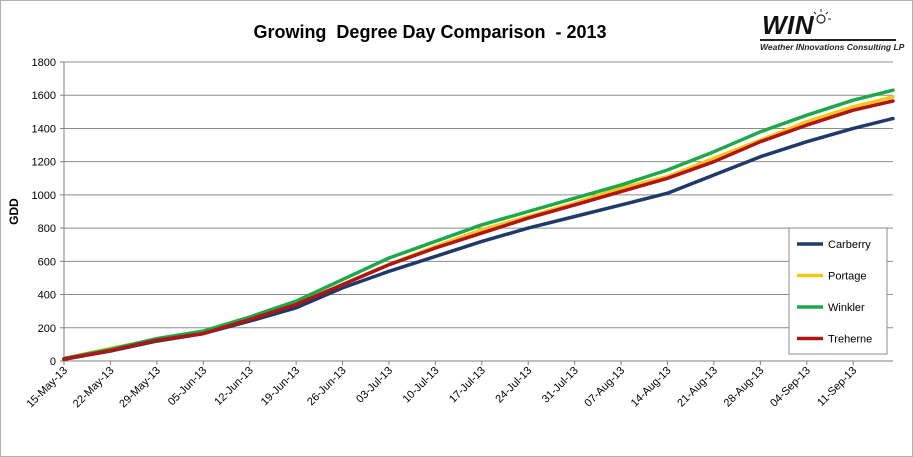 This screenshot has width=913, height=457. I want to click on x-tick-label: 07-Aug-13, so click(604, 387).